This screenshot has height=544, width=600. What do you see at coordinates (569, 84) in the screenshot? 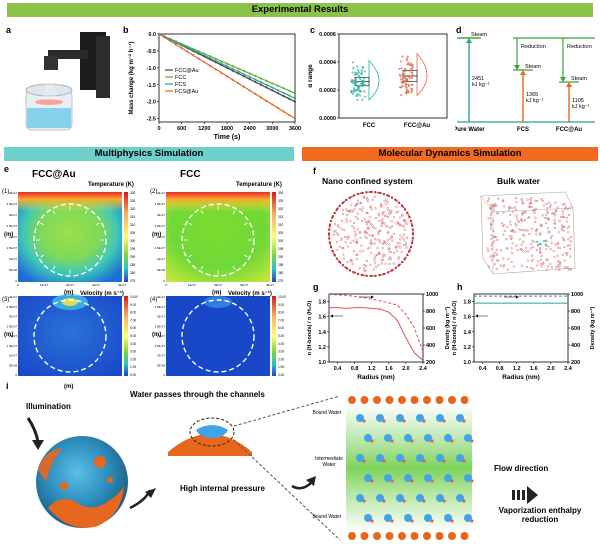
I see `d-arrow-head` at bounding box center [569, 84].